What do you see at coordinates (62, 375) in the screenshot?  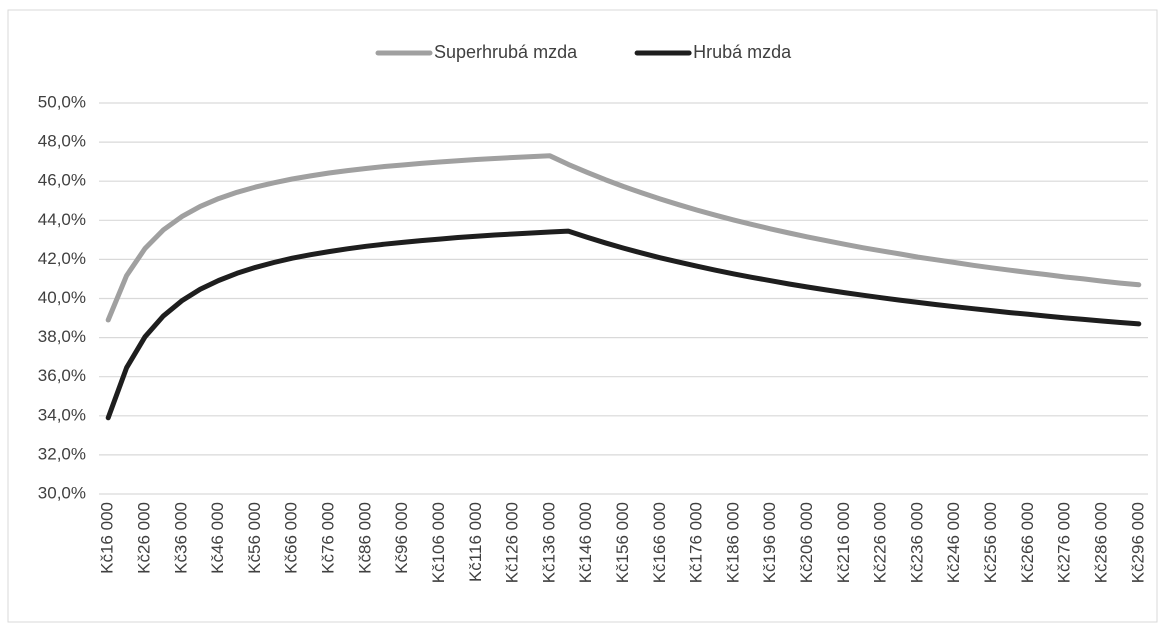 I see `y-tick-label: 36,0%` at bounding box center [62, 375].